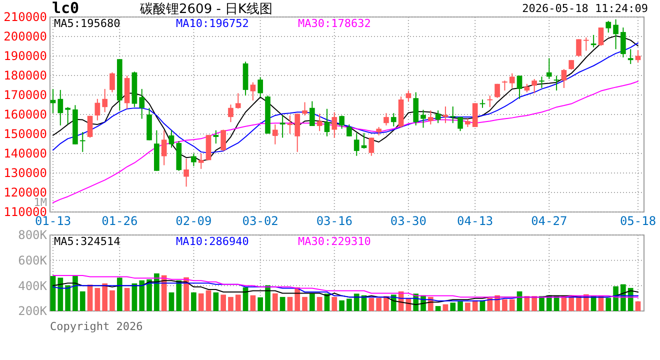 The width and height of the screenshot is (660, 360). I want to click on text: 2026-05-18 11:24:09, so click(585, 8).